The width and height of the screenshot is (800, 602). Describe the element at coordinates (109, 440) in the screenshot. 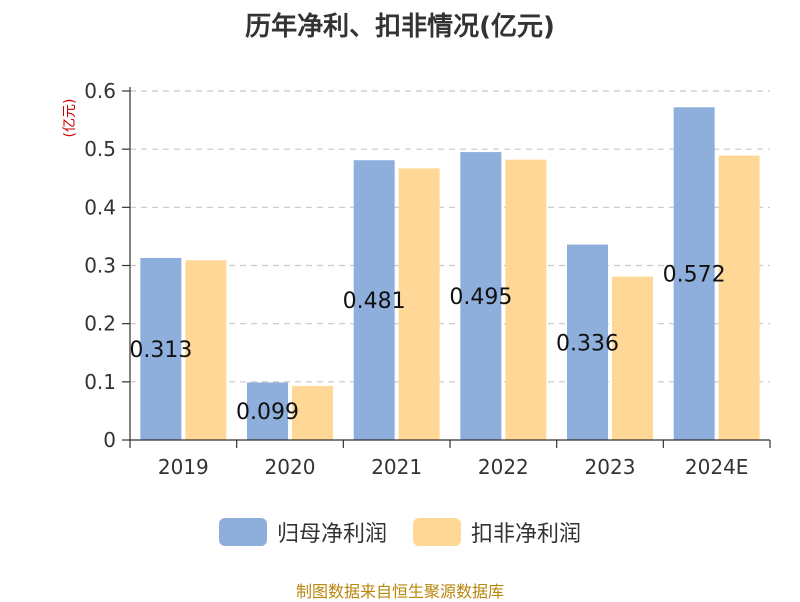

I see `y-tick-label: 0` at that location.